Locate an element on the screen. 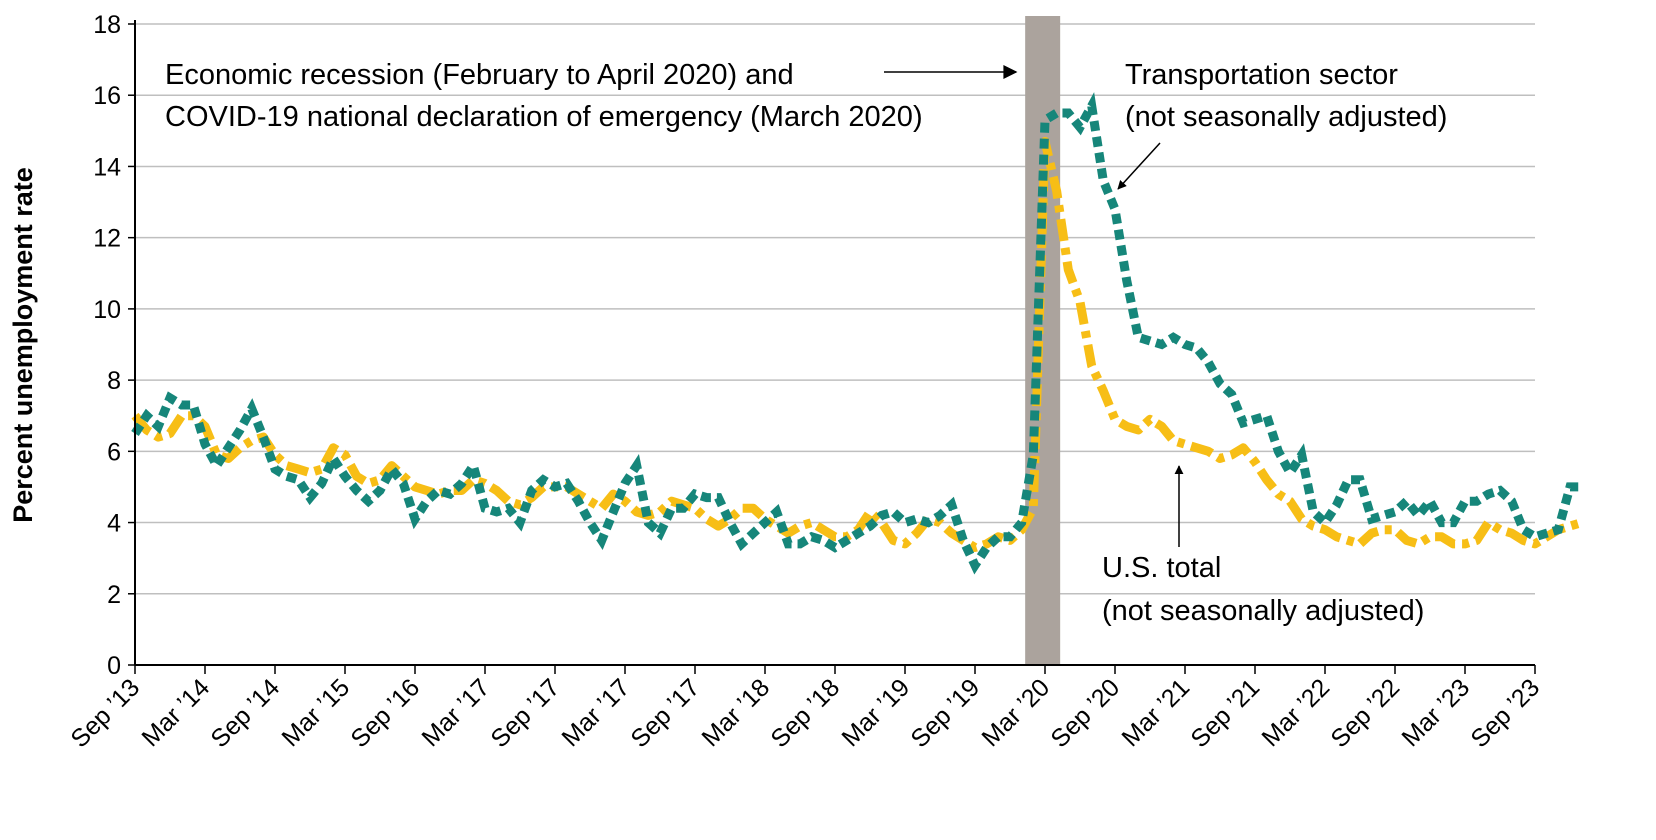 This screenshot has height=840, width=1656. y-tick-label: 18 is located at coordinates (107, 25).